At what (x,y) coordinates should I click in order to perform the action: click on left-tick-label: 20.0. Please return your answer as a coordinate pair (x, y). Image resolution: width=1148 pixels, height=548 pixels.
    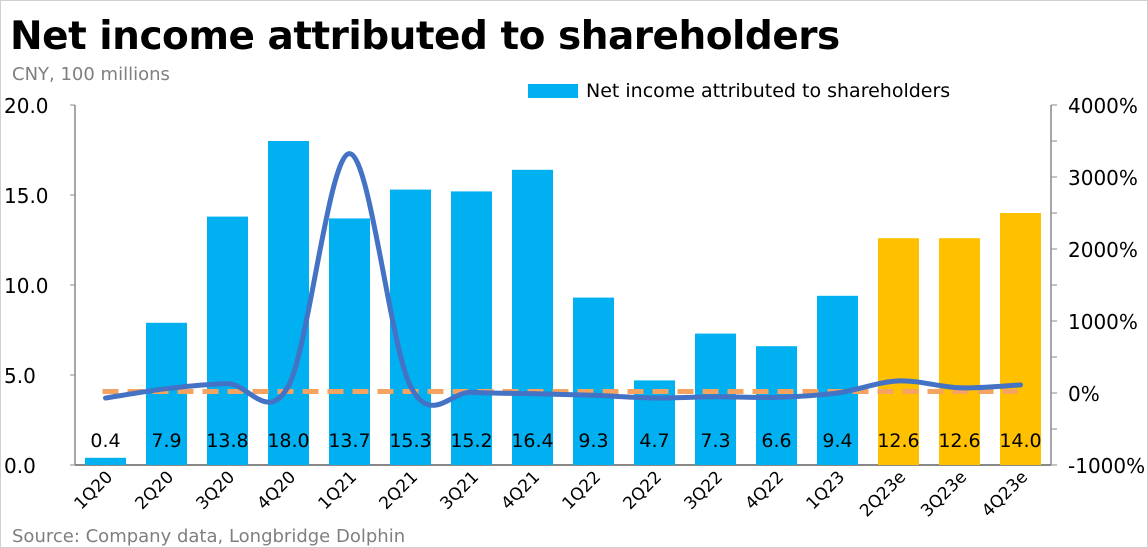
    Looking at the image, I should click on (26, 106).